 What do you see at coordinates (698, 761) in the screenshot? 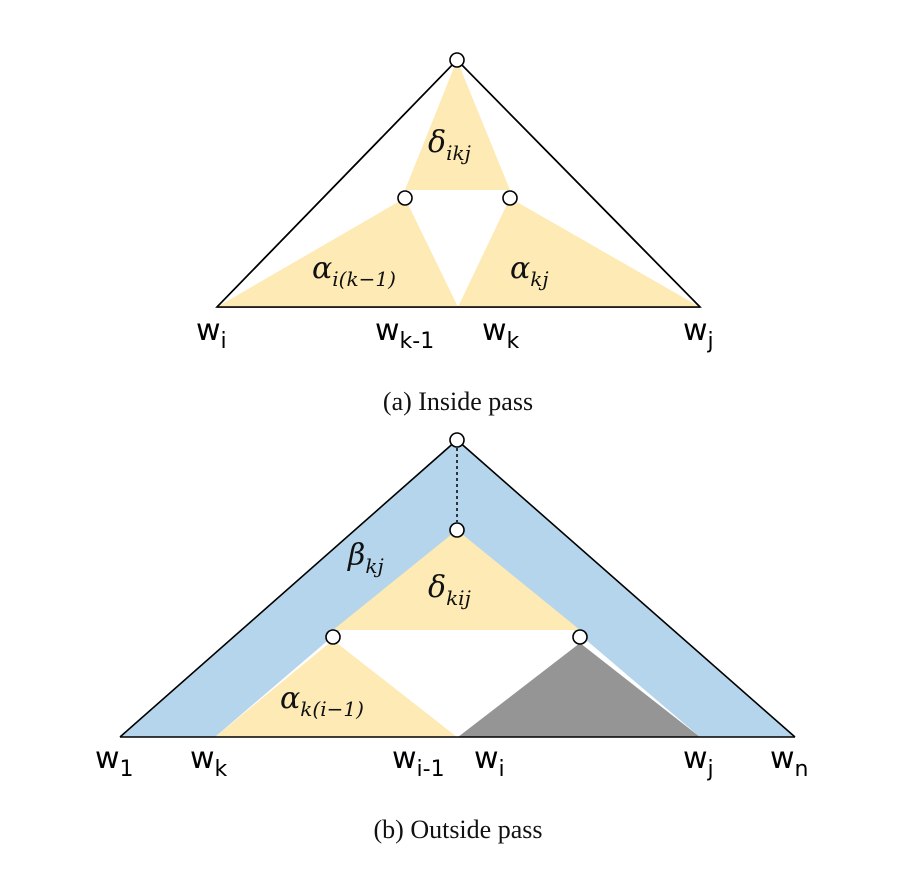
I see `outside-word-wj: wj` at bounding box center [698, 761].